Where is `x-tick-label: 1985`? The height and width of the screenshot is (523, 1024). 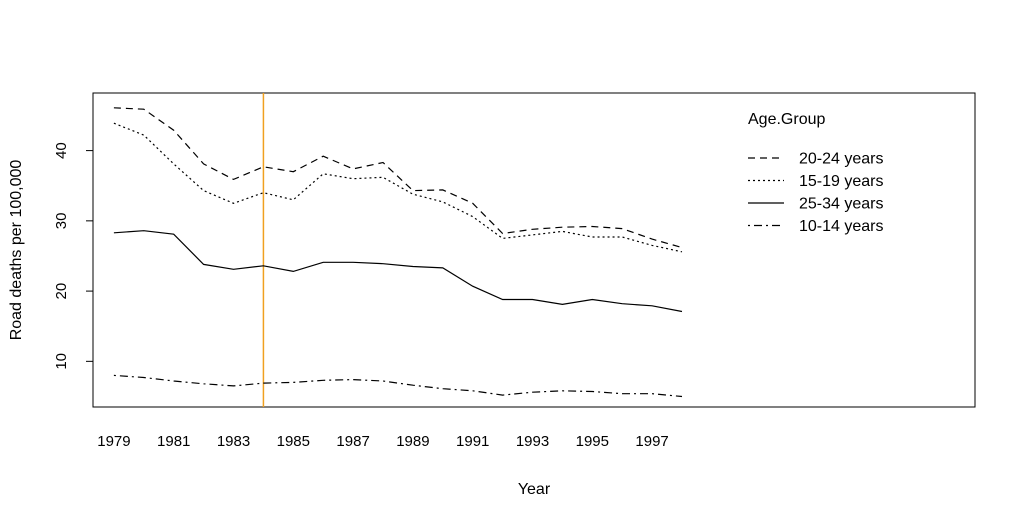
x-tick-label: 1985 is located at coordinates (293, 441).